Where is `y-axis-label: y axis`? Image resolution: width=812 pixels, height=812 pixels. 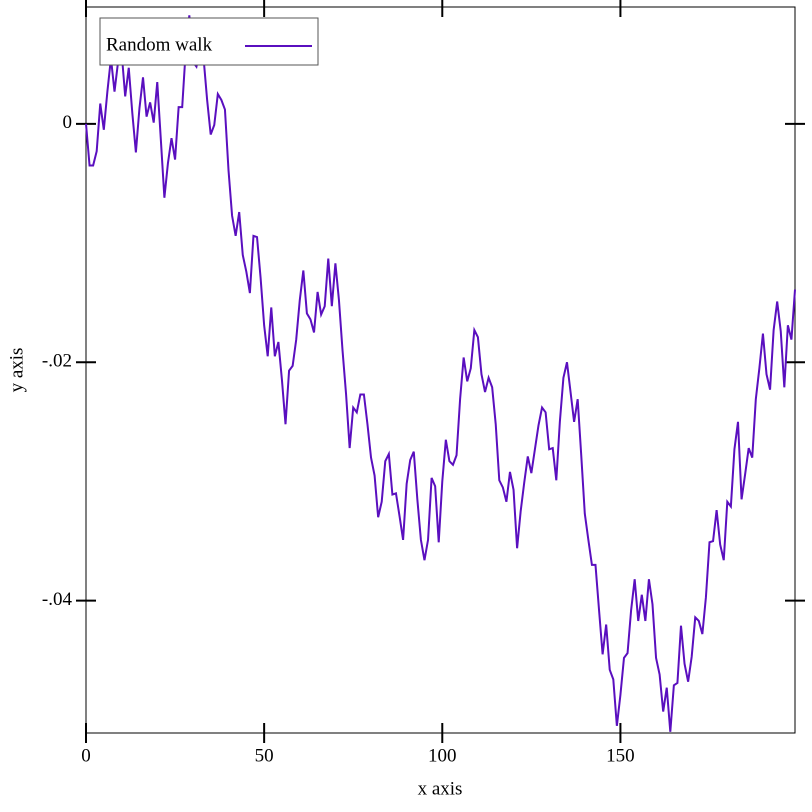
y-axis-label: y axis is located at coordinates (16, 370).